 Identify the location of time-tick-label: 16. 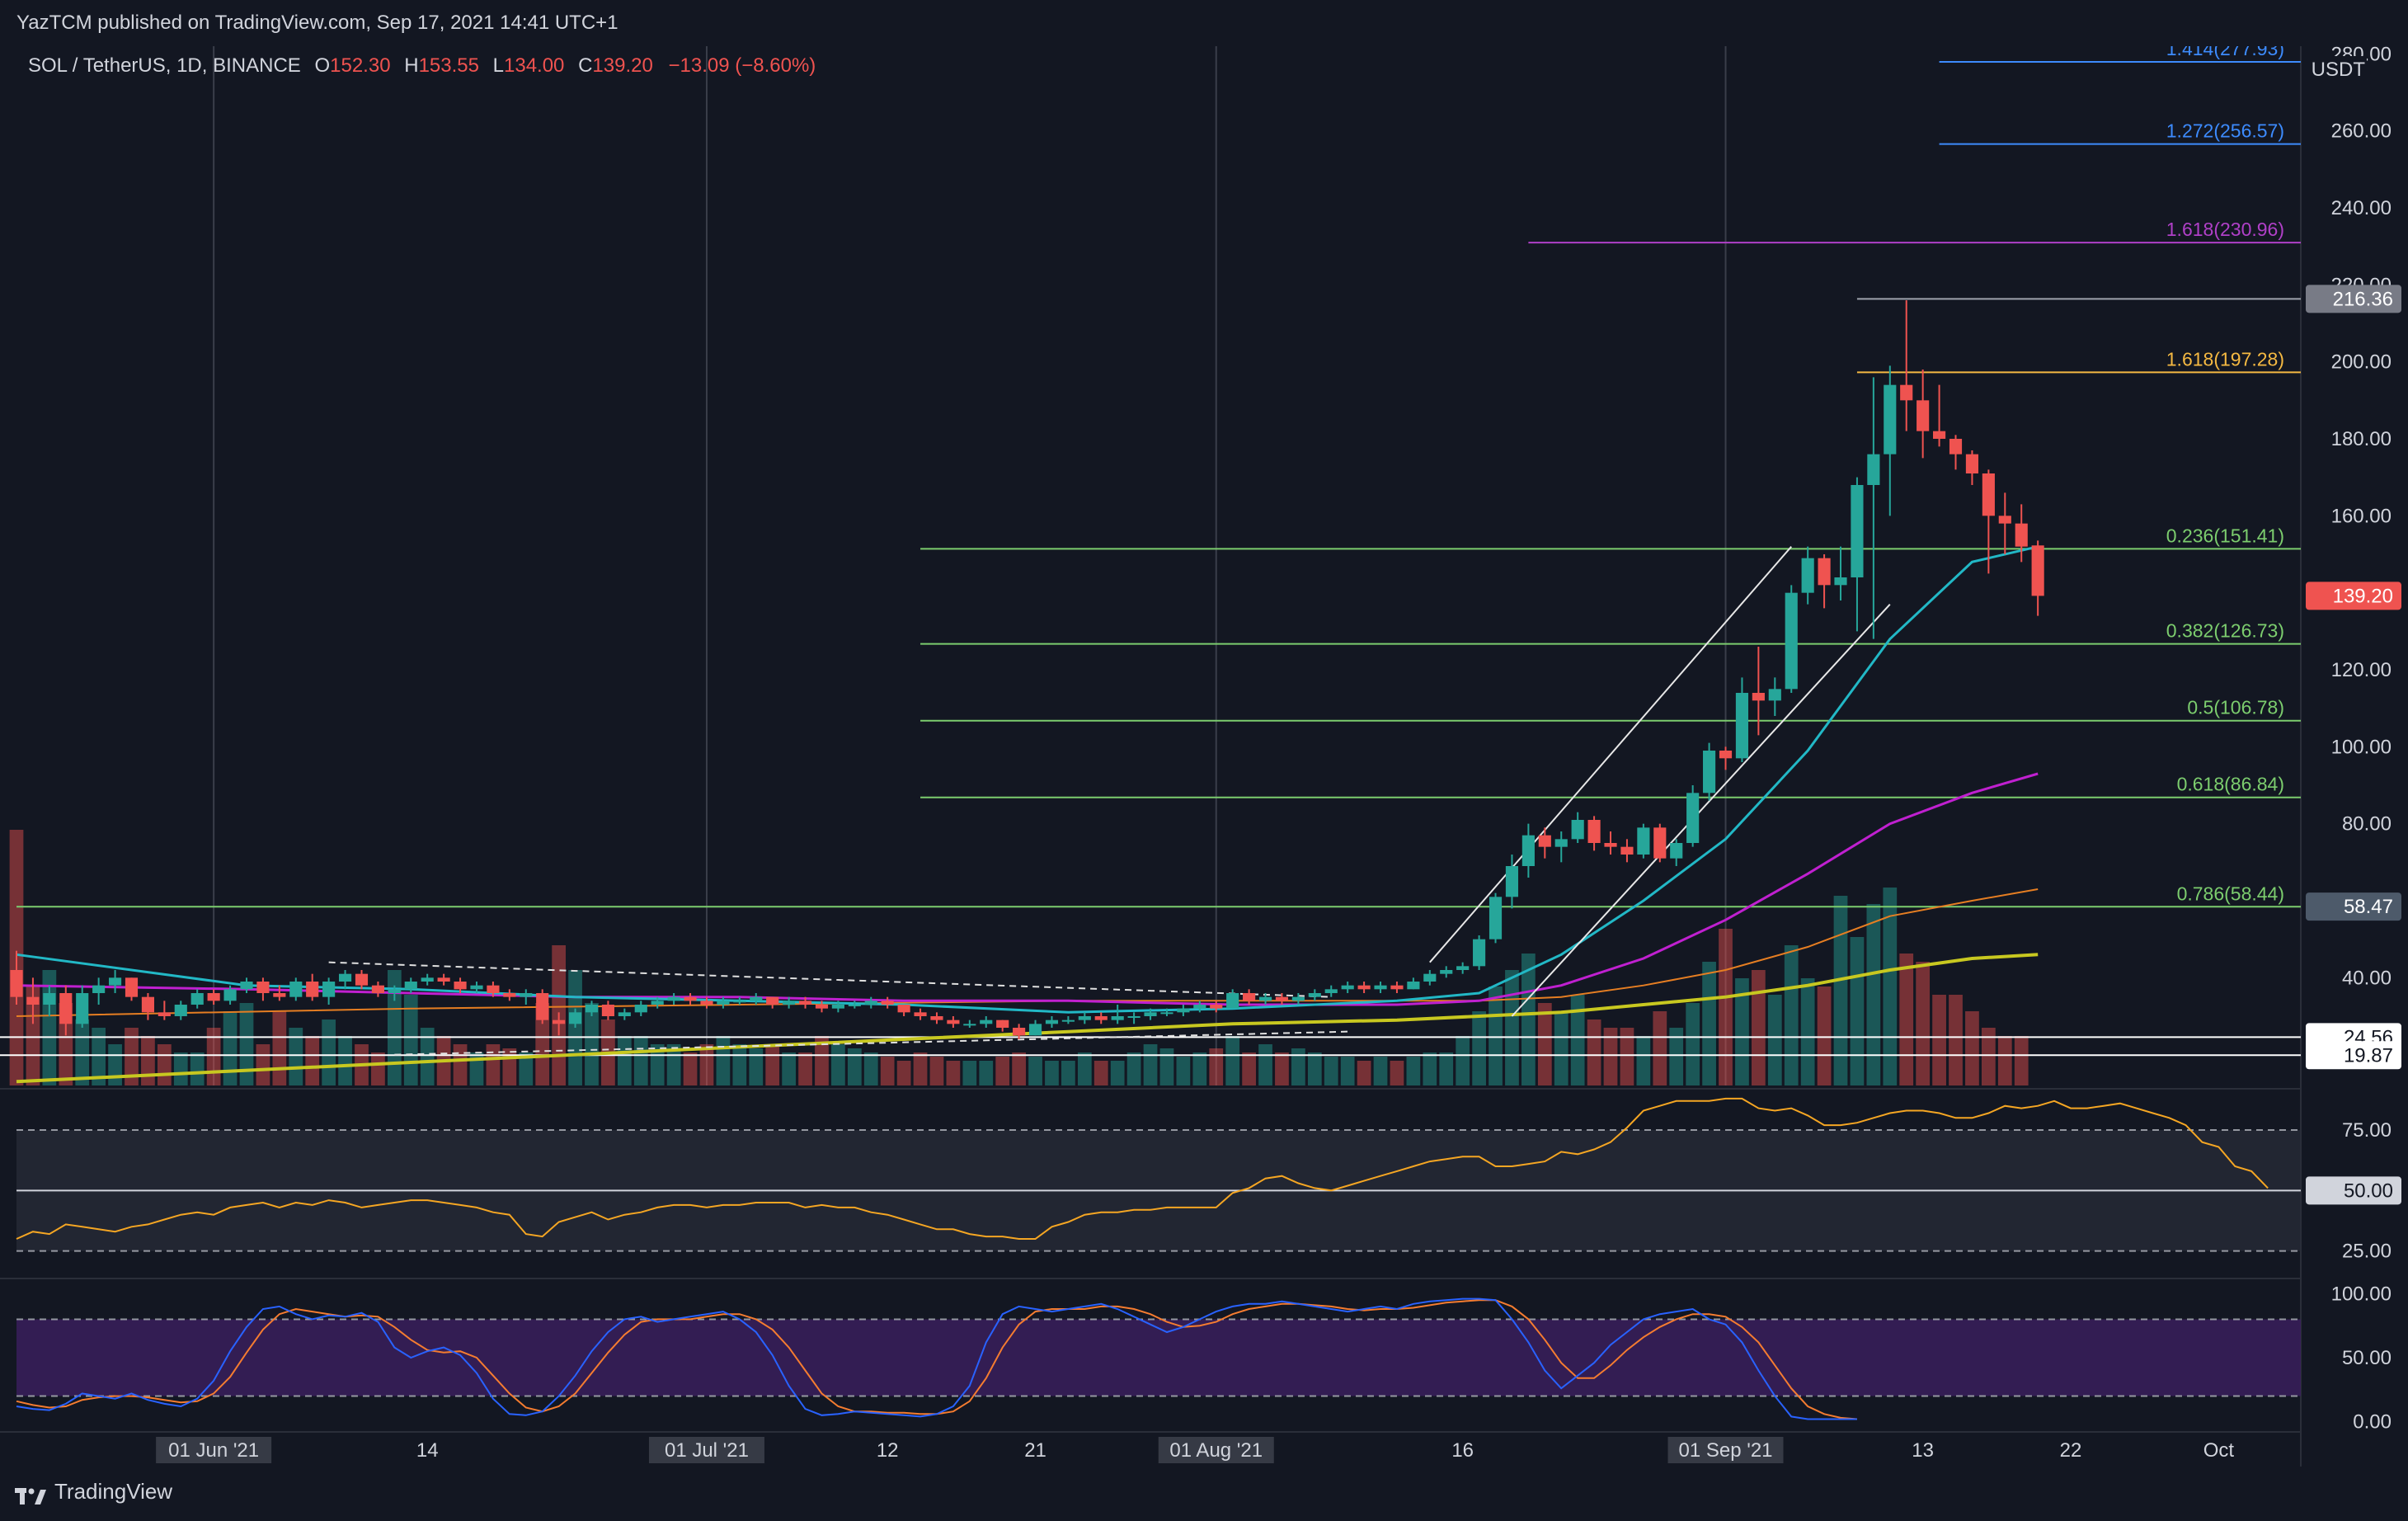
(1462, 1450).